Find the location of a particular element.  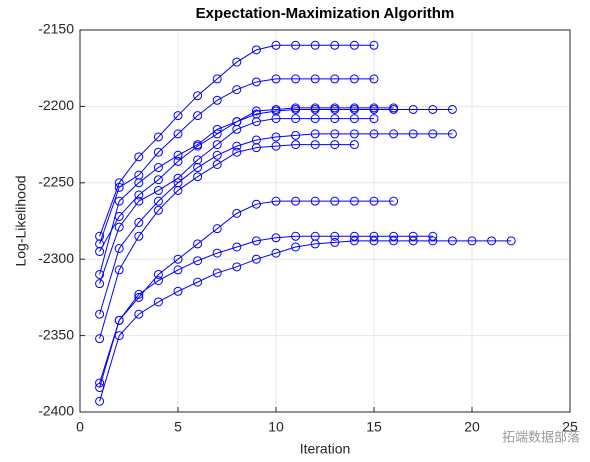

x-tick-label: 5 is located at coordinates (178, 427).